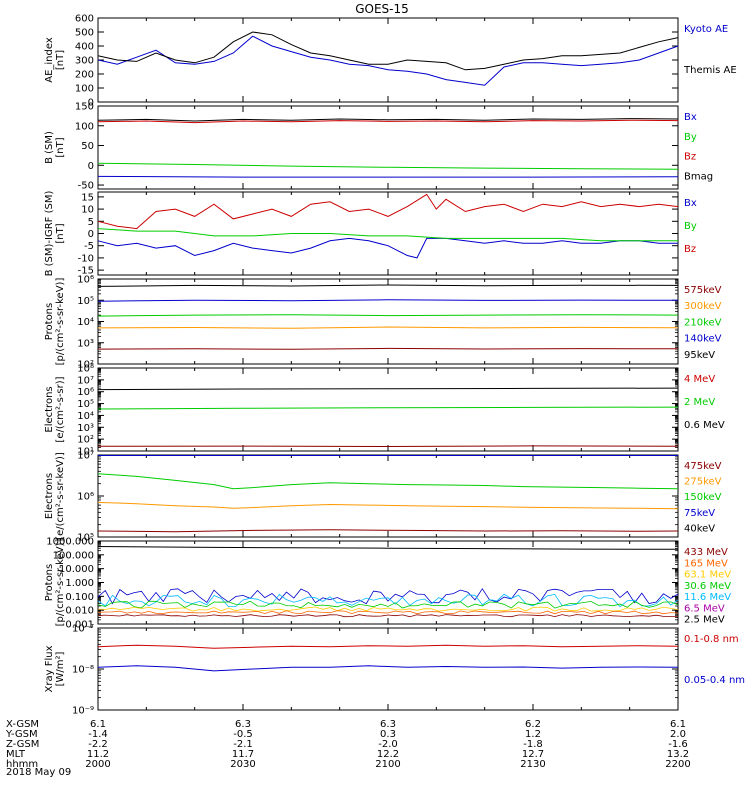  What do you see at coordinates (378, 147) in the screenshot?
I see `panel-bsm: -50 0 50 100 150 B (SM) [nT] Bx By Bz Bmag` at bounding box center [378, 147].